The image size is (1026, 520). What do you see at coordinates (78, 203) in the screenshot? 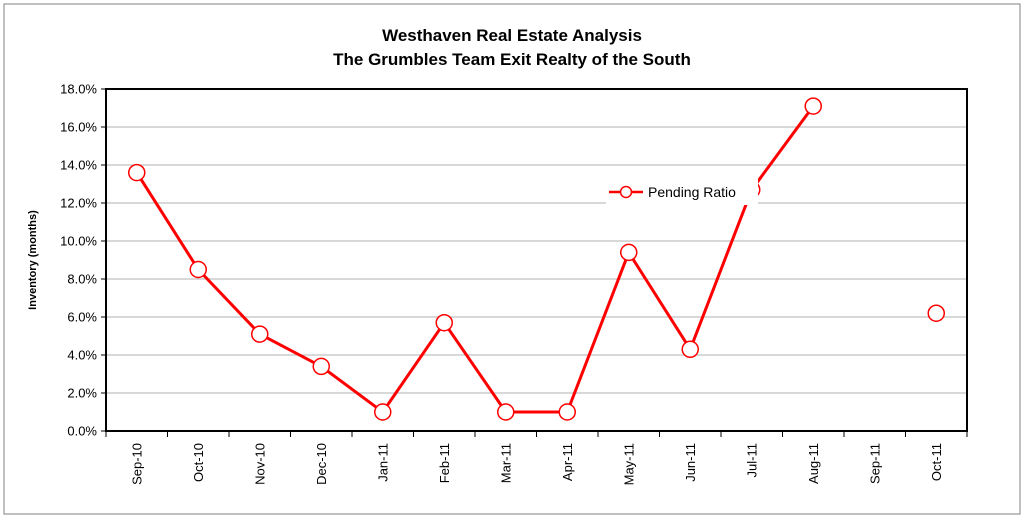
I see `y-tick-label: 12.0%` at bounding box center [78, 203].